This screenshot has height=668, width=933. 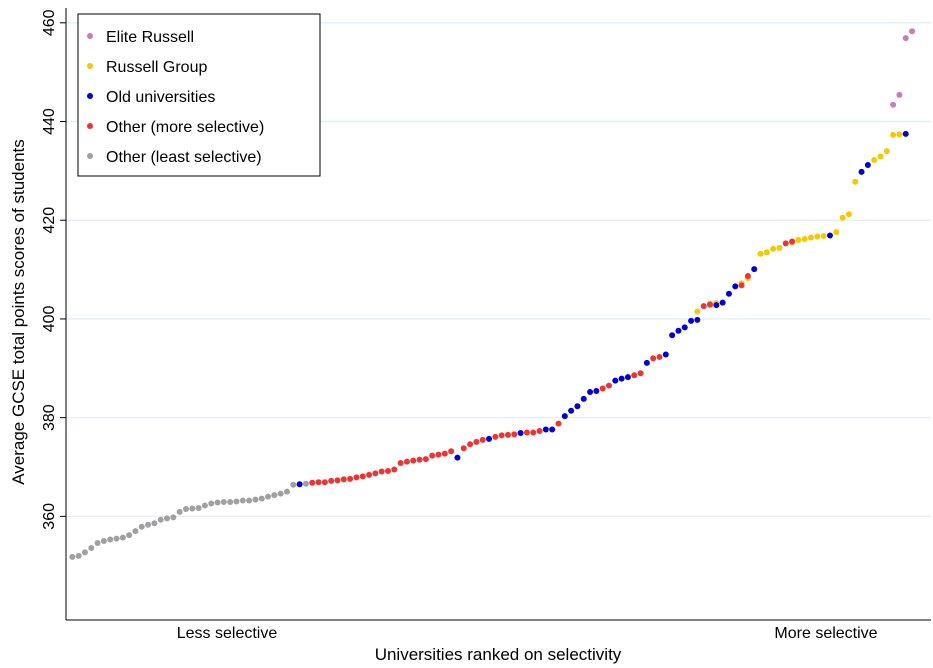 What do you see at coordinates (49, 417) in the screenshot?
I see `y-tick-label-380: 380` at bounding box center [49, 417].